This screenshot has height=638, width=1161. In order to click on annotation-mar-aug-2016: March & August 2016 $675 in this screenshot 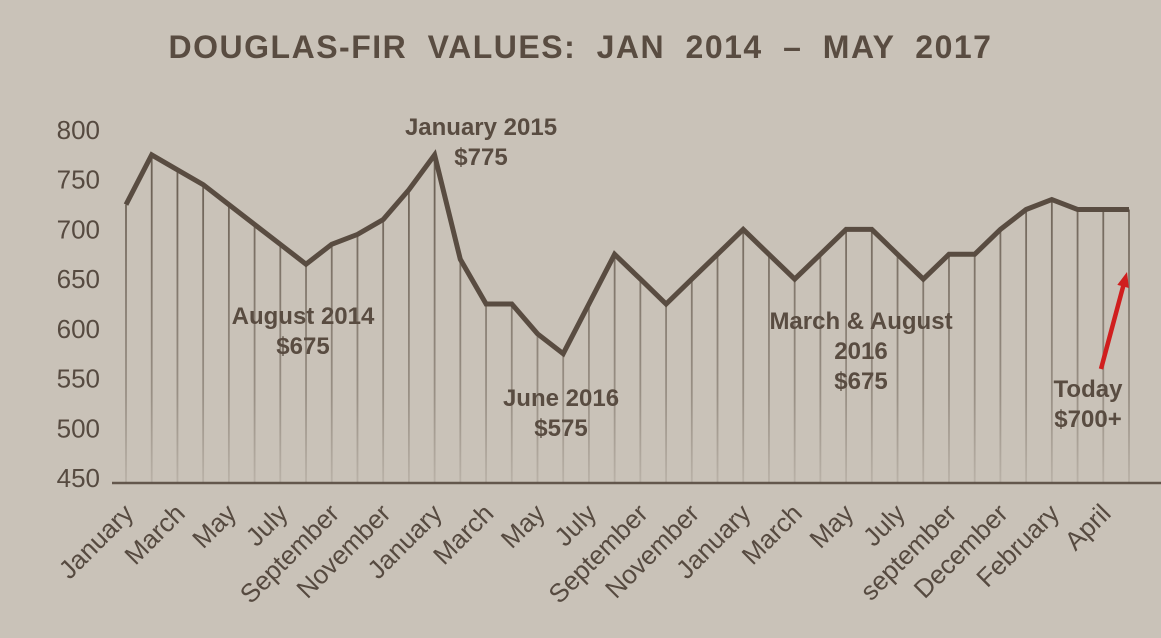, I will do `click(860, 352)`.